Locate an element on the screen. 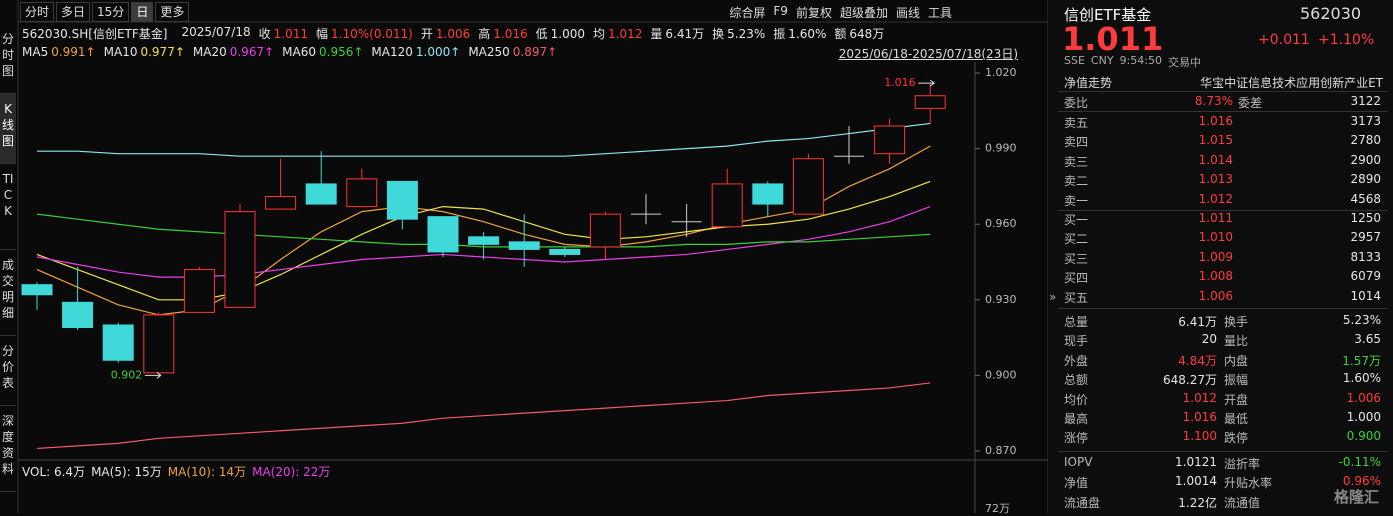 This screenshot has height=516, width=1393. info-item: 量 6.41万 is located at coordinates (677, 33).